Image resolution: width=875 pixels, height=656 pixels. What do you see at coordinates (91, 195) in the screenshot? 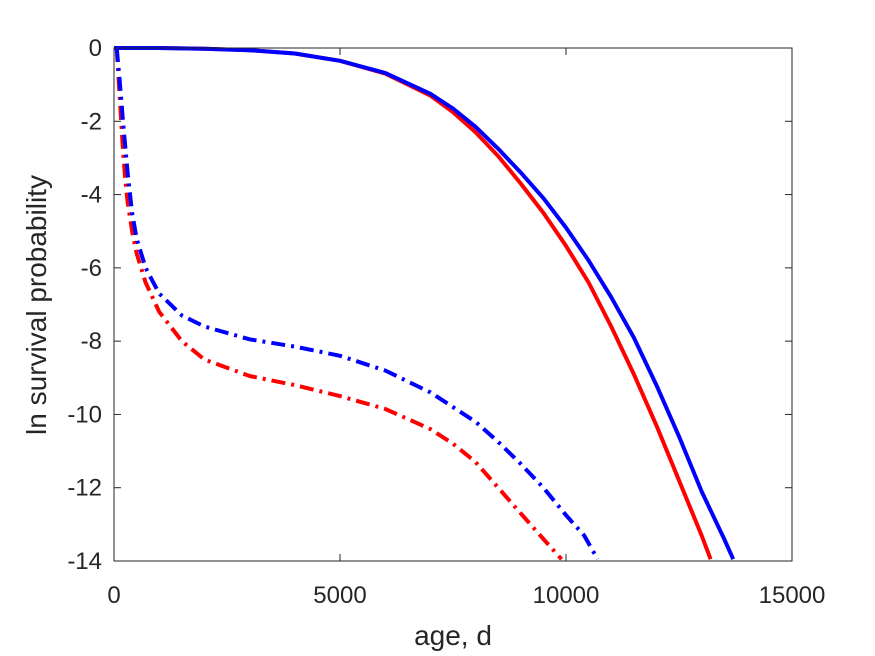
I see `y-tick-label: -4` at bounding box center [91, 195].